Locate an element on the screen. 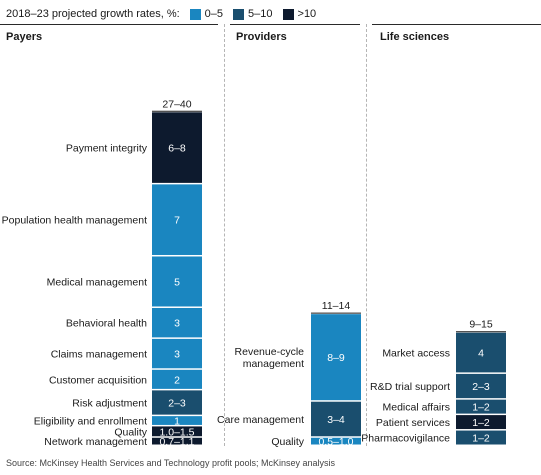  legend-item-0-5: 0–5 is located at coordinates (206, 14).